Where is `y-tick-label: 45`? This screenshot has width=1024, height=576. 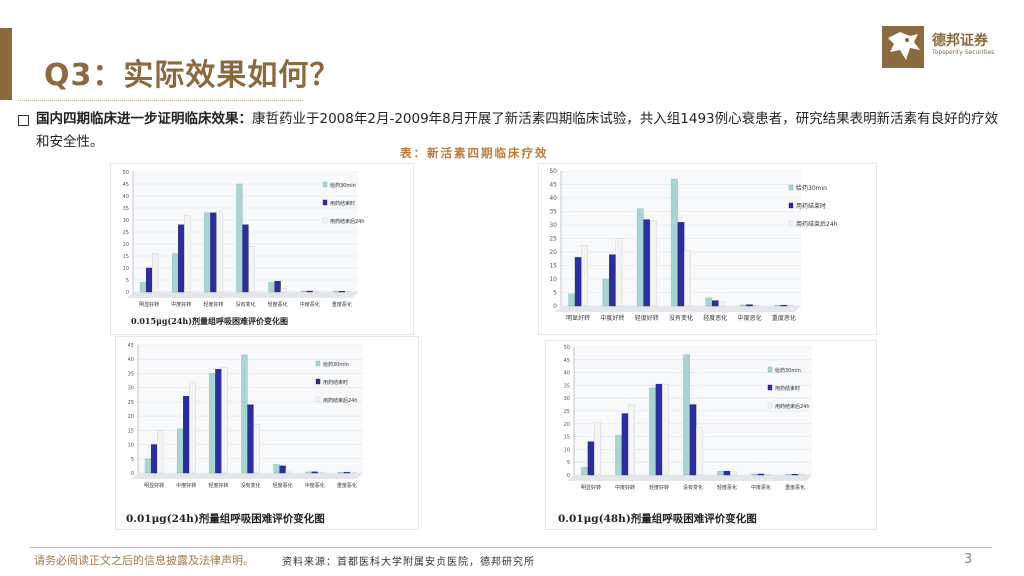
y-tick-label: 45 is located at coordinates (553, 185).